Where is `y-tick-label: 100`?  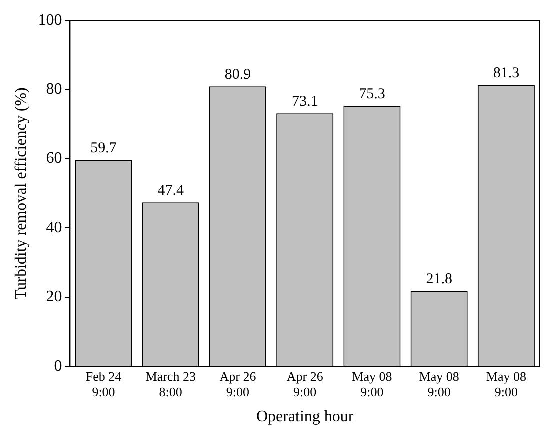 y-tick-label: 100 is located at coordinates (50, 20).